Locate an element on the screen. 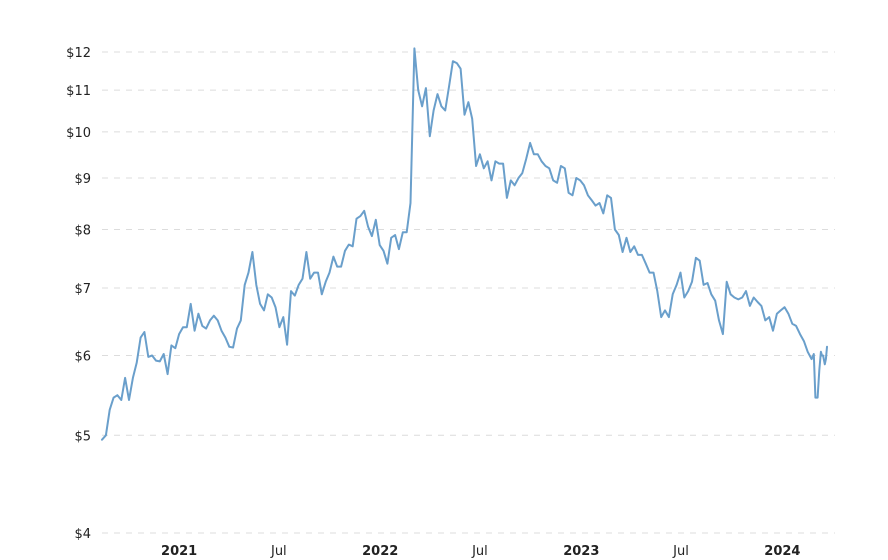  y-tick-label: $11 is located at coordinates (78, 91).